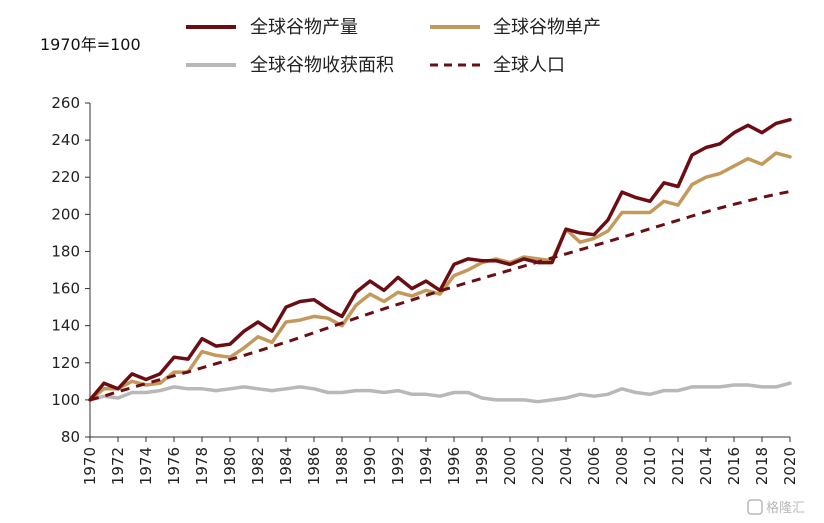 This screenshot has height=523, width=824. Describe the element at coordinates (790, 466) in the screenshot. I see `x-tick-label: 2020` at that location.